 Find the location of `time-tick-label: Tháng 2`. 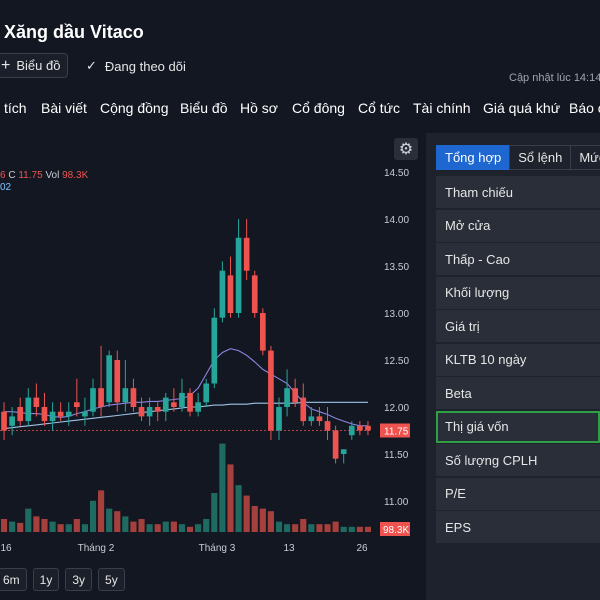

time-tick-label: Tháng 2 is located at coordinates (96, 548).